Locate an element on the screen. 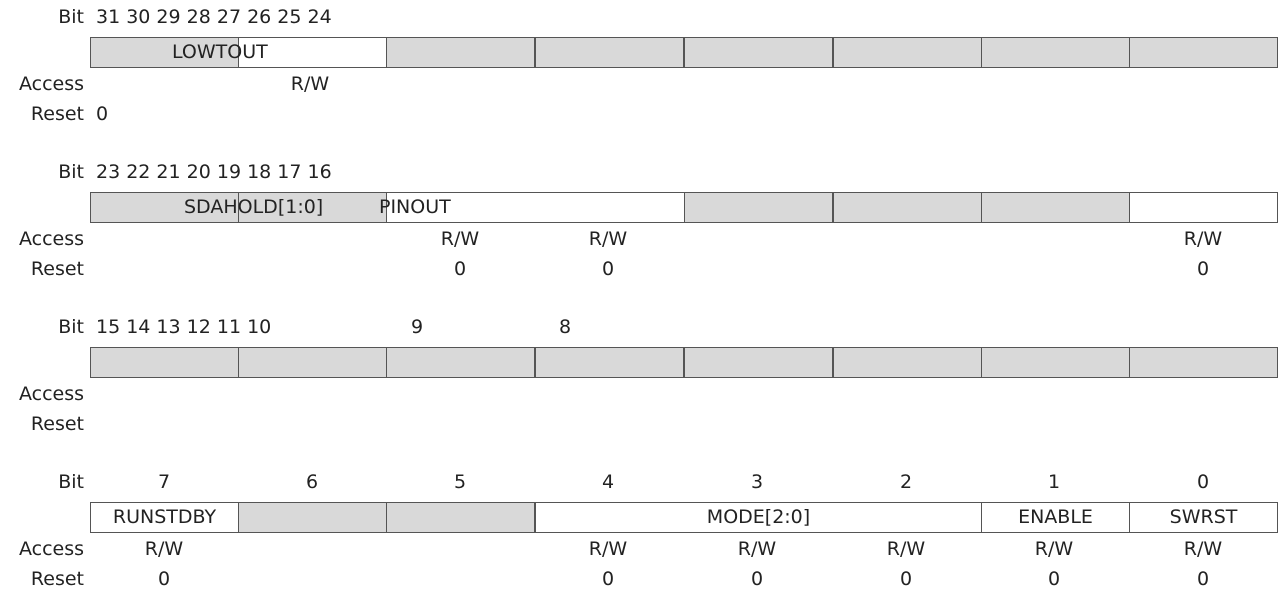 The image size is (1282, 611). bit-number: 2 is located at coordinates (906, 482).